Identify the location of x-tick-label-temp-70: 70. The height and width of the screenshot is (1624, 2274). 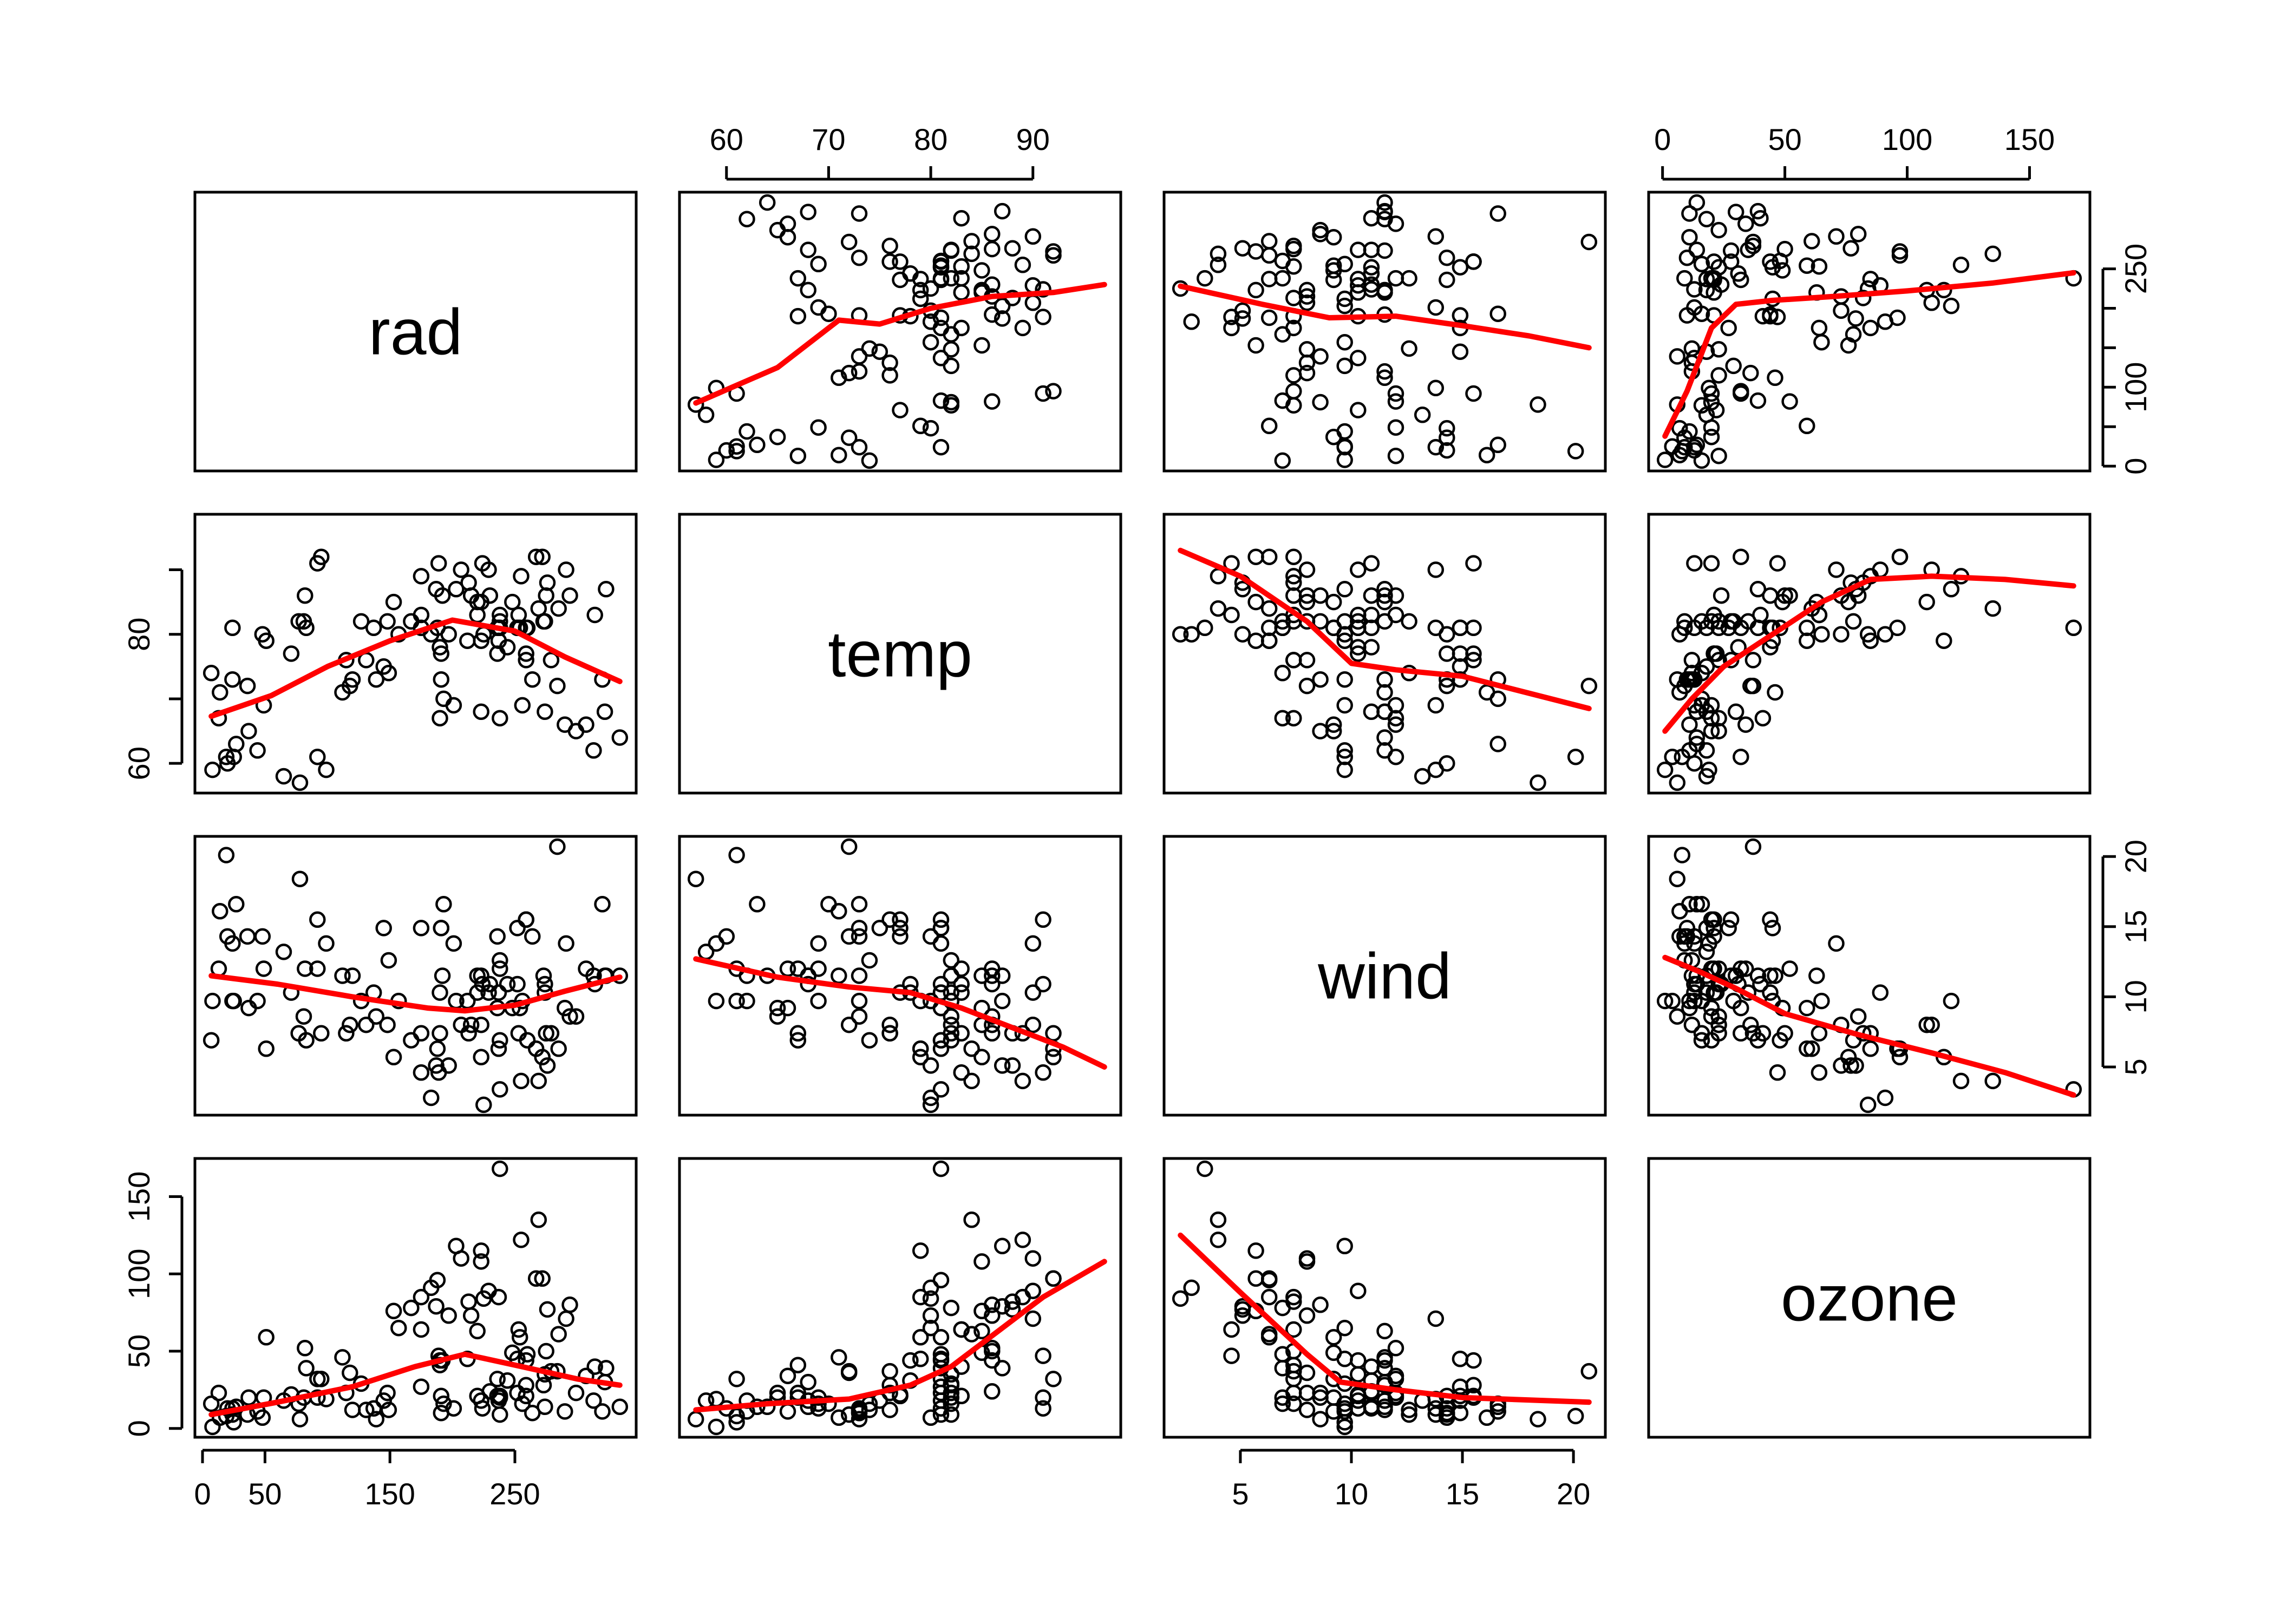
(829, 139).